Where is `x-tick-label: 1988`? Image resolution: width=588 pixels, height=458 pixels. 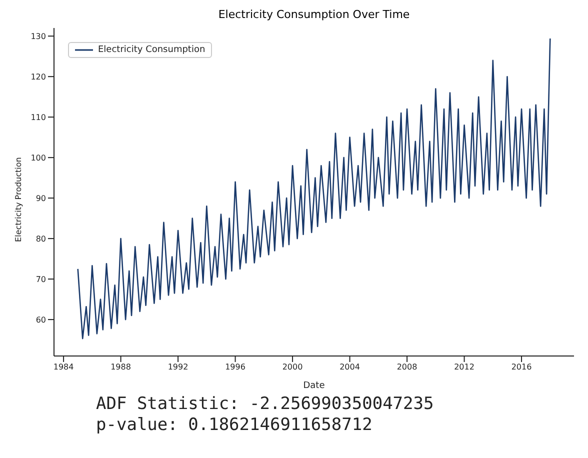 x-tick-label: 1988 is located at coordinates (120, 367).